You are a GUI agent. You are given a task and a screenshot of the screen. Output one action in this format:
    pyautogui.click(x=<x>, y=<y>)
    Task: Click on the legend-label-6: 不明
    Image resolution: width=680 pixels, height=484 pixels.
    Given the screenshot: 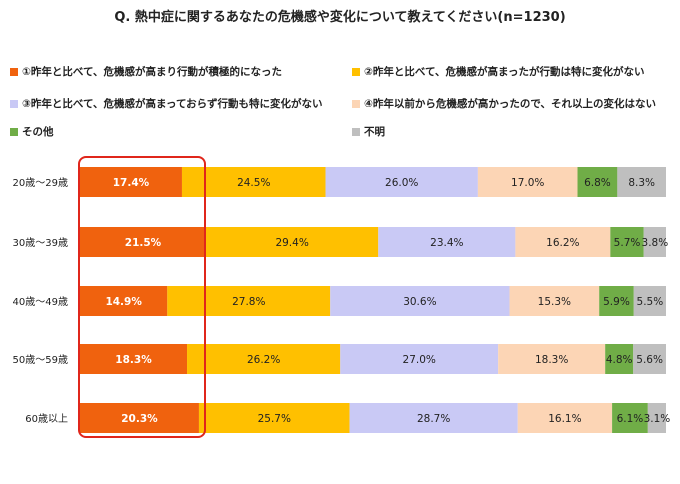 What is the action you would take?
    pyautogui.click(x=374, y=132)
    